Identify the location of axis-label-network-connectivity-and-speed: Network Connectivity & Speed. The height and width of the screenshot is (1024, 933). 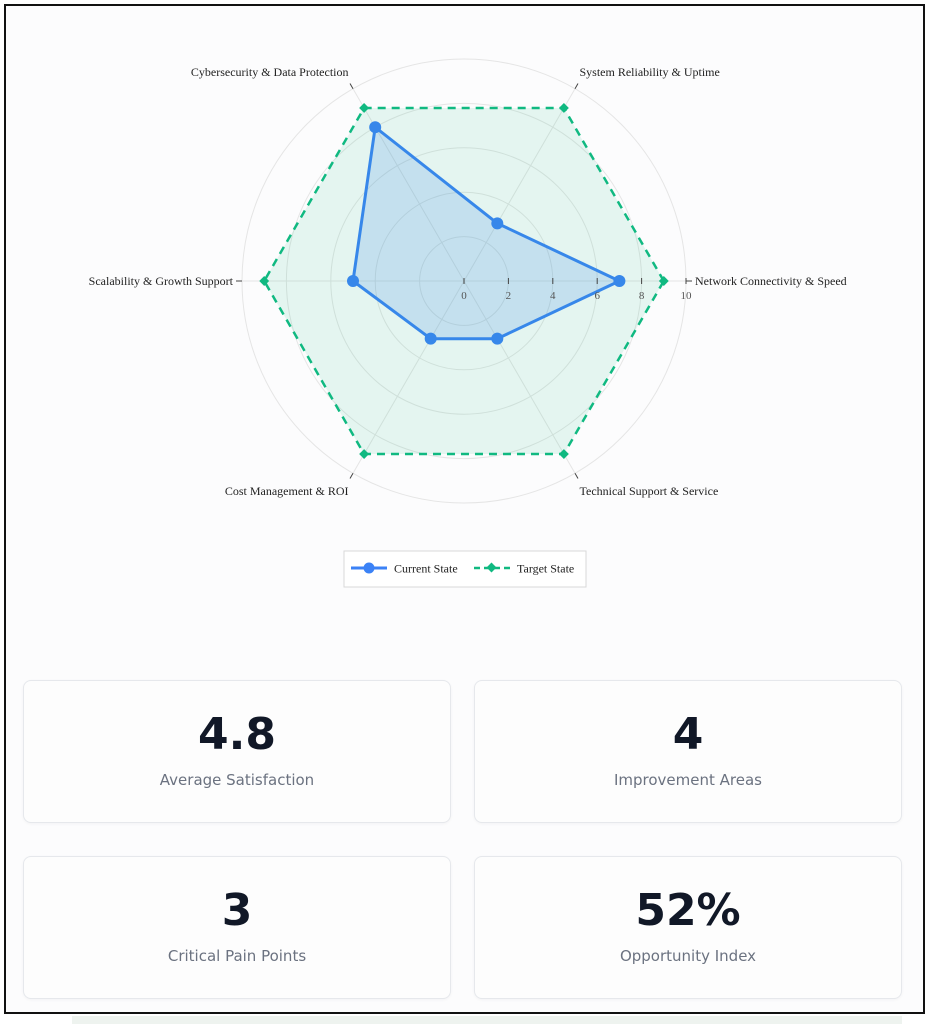
(771, 281).